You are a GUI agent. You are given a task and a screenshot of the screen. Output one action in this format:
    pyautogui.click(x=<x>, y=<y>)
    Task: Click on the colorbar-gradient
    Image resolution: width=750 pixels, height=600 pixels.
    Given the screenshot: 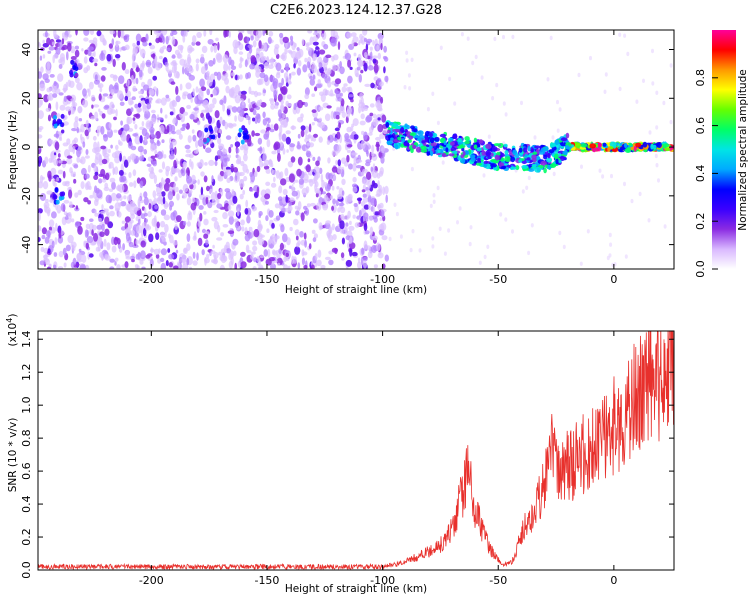 What is the action you would take?
    pyautogui.click(x=724, y=149)
    